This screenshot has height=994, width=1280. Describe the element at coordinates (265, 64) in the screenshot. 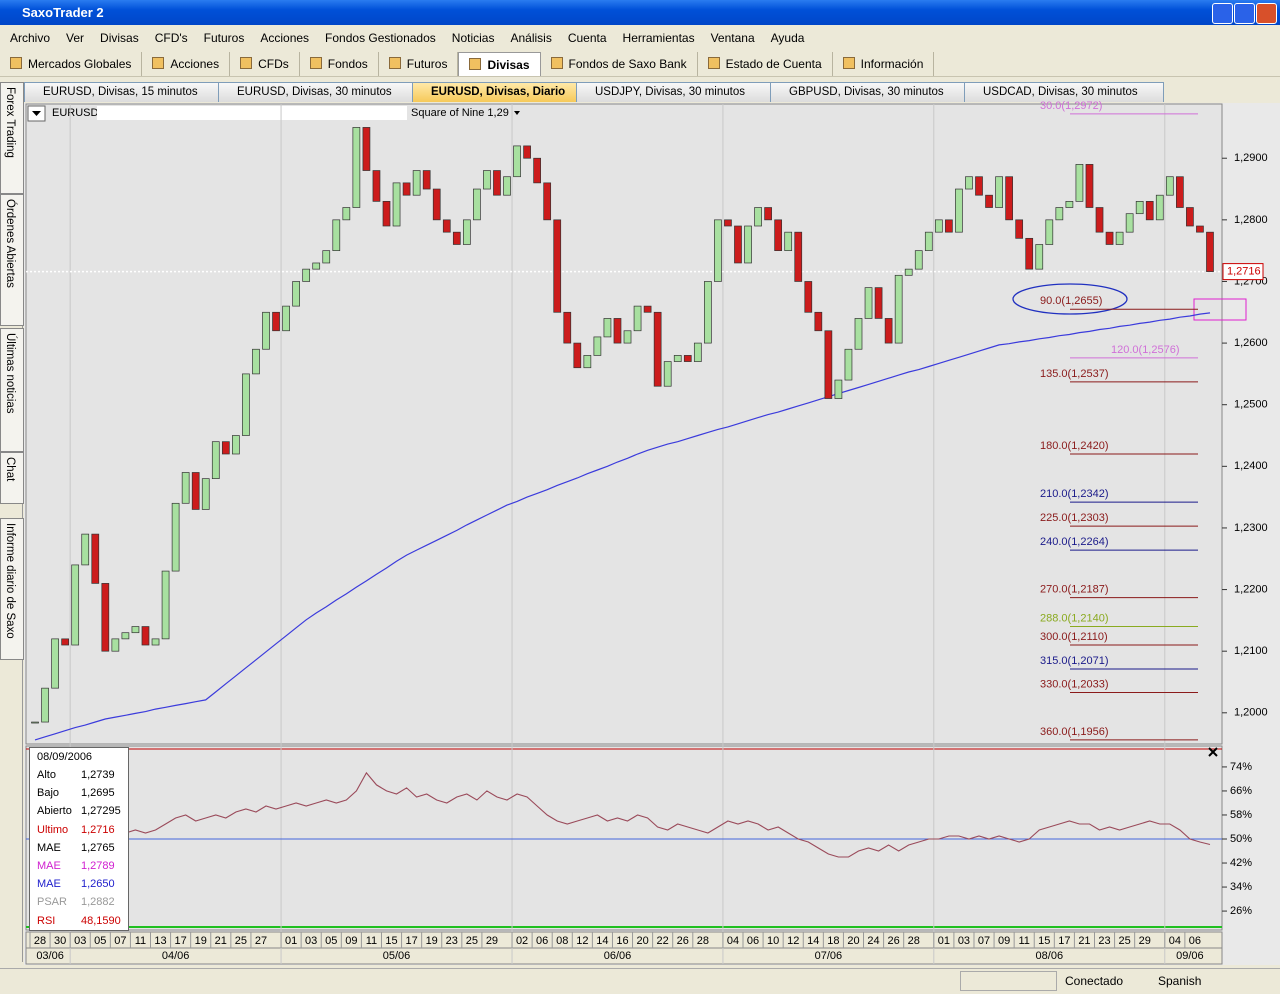

I see `toolbar-item: CFDs` at that location.